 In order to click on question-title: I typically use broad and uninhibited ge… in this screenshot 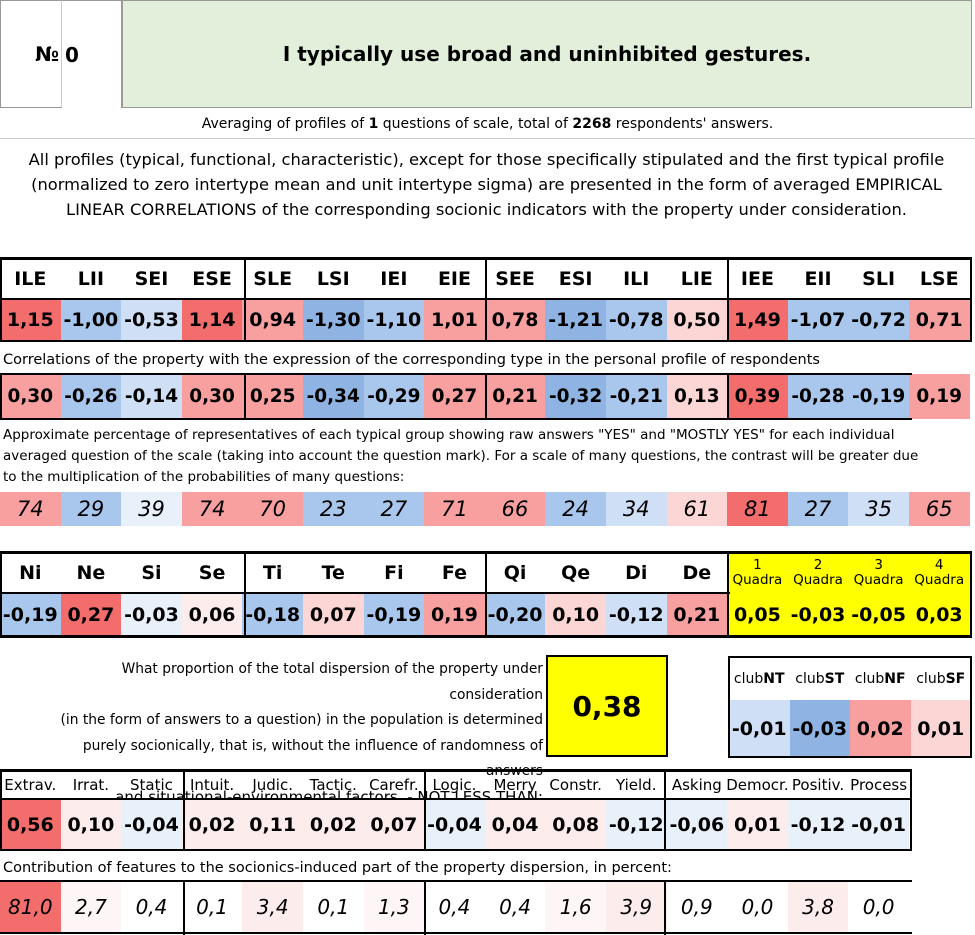, I will do `click(547, 54)`.